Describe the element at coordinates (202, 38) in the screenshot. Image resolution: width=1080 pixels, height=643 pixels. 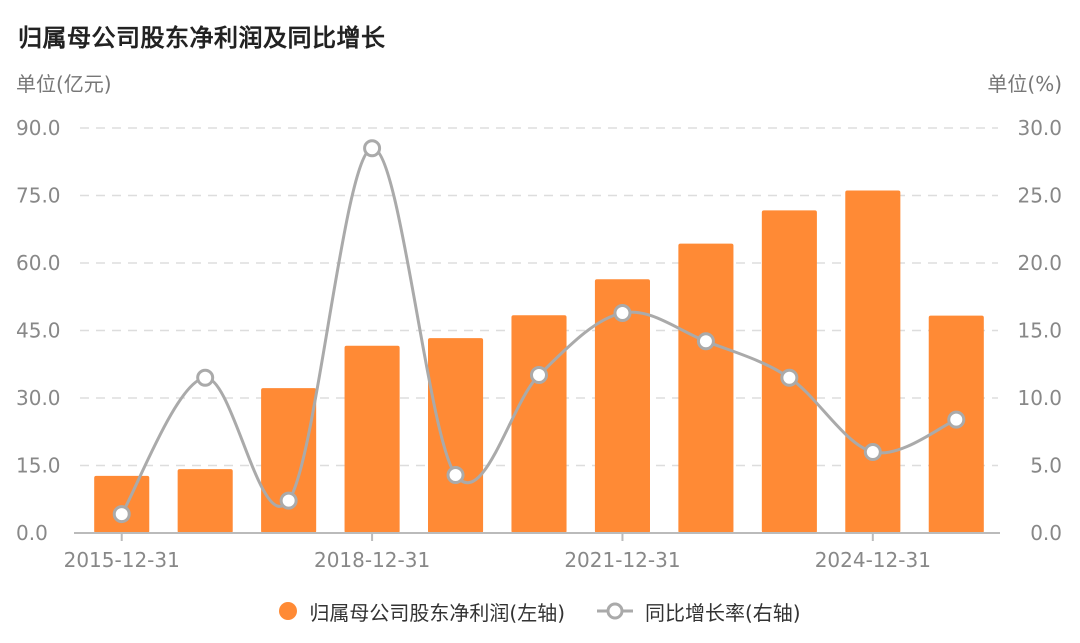
I see `chart-title: 归属母公司股东净利润及同比增长` at that location.